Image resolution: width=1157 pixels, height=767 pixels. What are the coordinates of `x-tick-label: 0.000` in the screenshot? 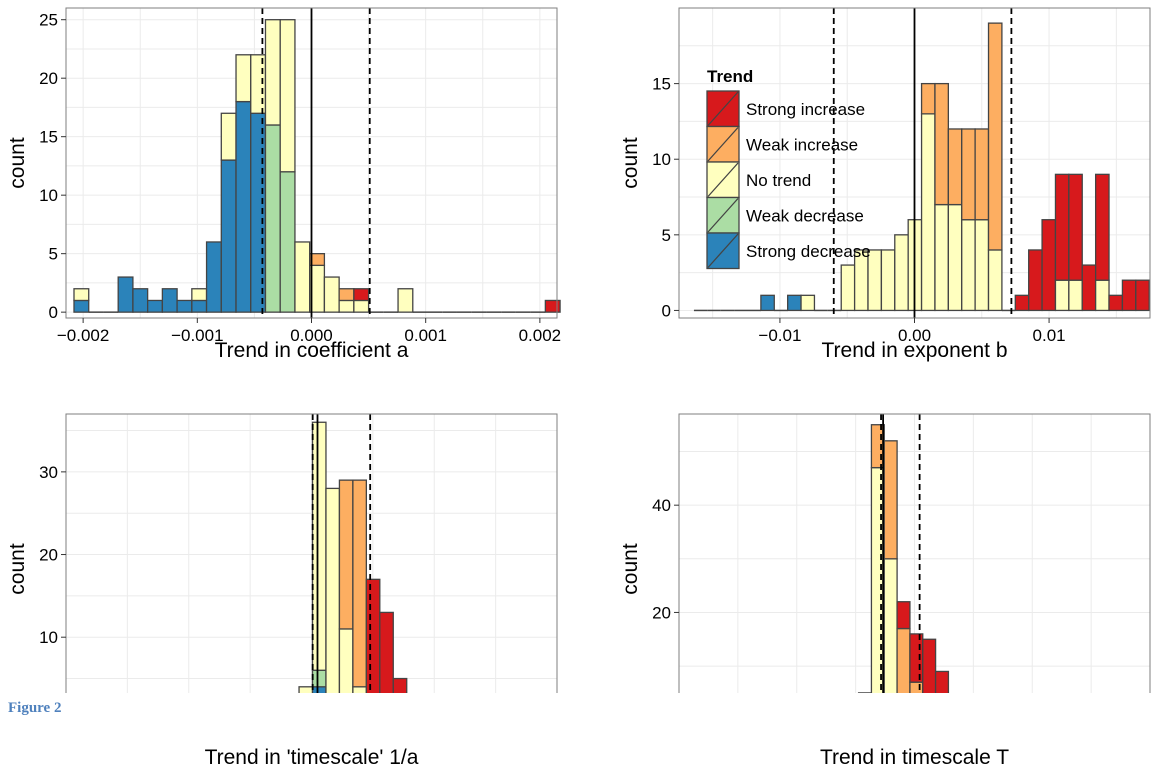 It's located at (311, 335).